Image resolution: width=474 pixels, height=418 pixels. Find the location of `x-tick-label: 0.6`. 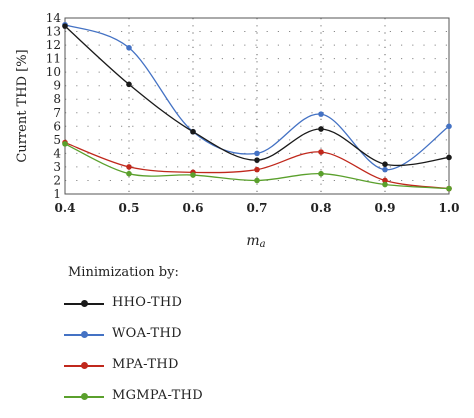

x-tick-label: 0.6 is located at coordinates (193, 208).